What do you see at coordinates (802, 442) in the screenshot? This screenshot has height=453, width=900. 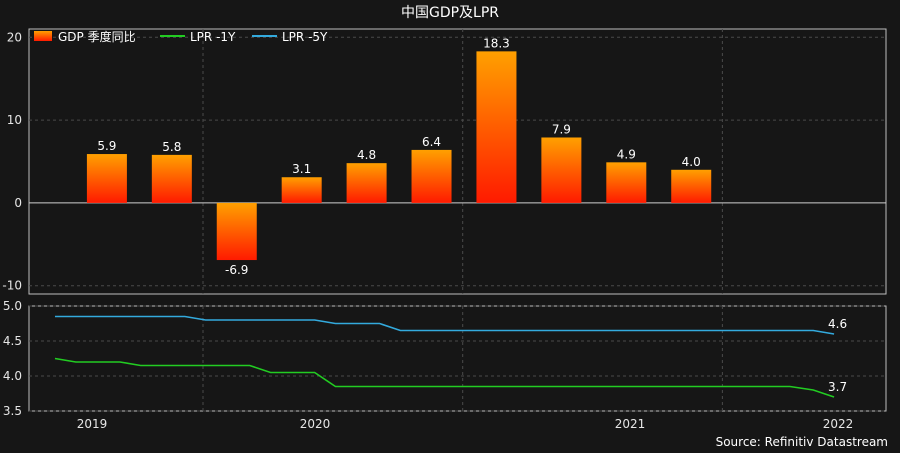 I see `source-note: Source: Refinitiv Datastream` at bounding box center [802, 442].